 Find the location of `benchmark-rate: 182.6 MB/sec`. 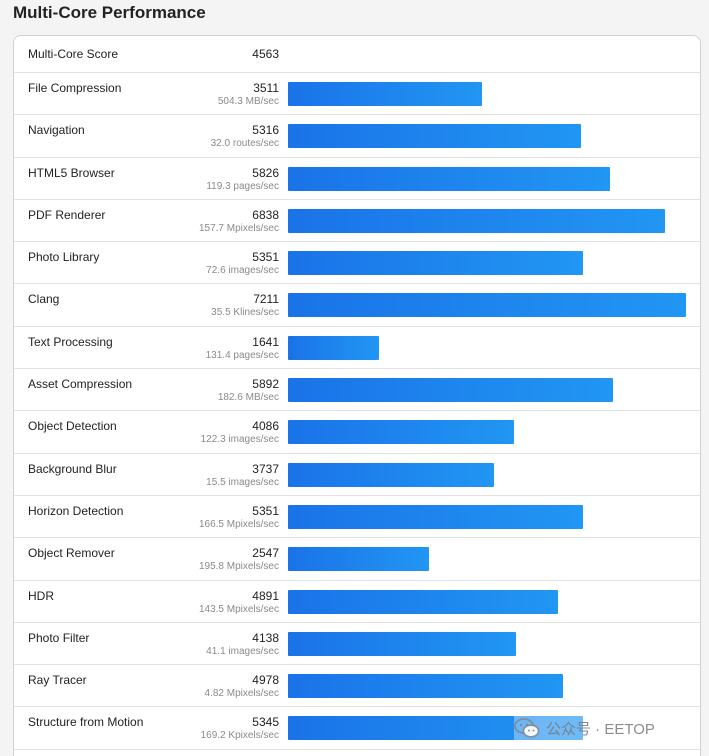

benchmark-rate: 182.6 MB/sec is located at coordinates (248, 398).